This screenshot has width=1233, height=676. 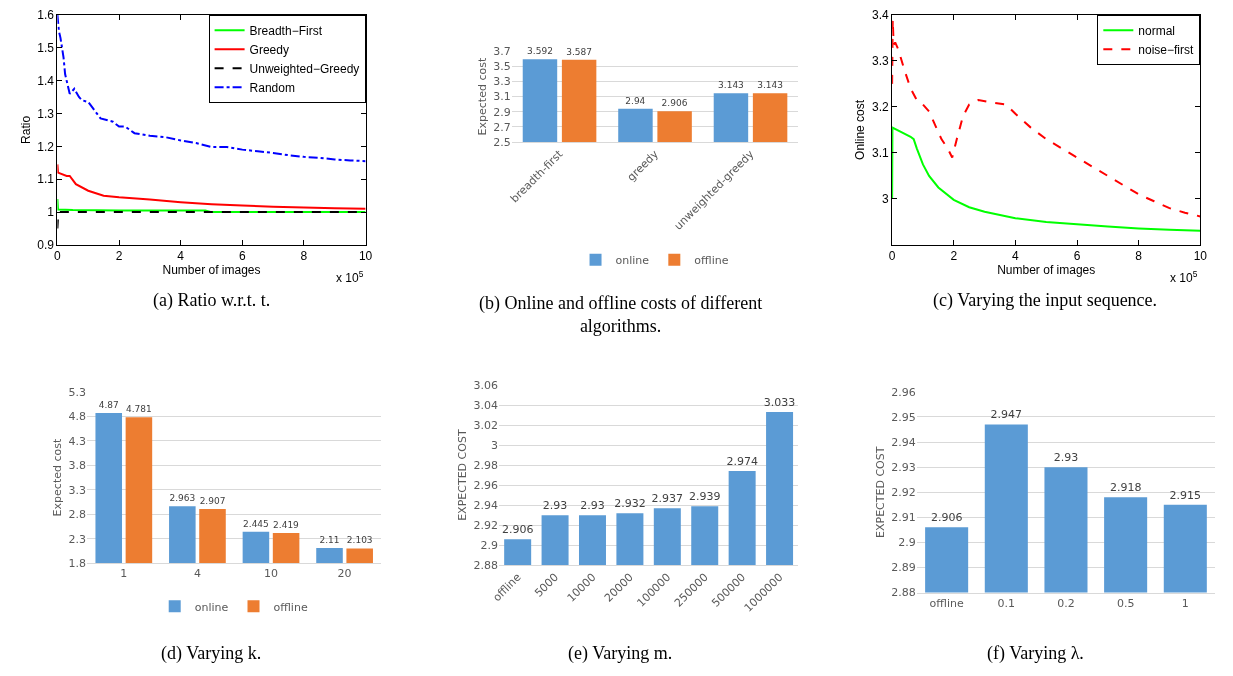 What do you see at coordinates (502, 127) in the screenshot?
I see `y-tick-label: 2.7` at bounding box center [502, 127].